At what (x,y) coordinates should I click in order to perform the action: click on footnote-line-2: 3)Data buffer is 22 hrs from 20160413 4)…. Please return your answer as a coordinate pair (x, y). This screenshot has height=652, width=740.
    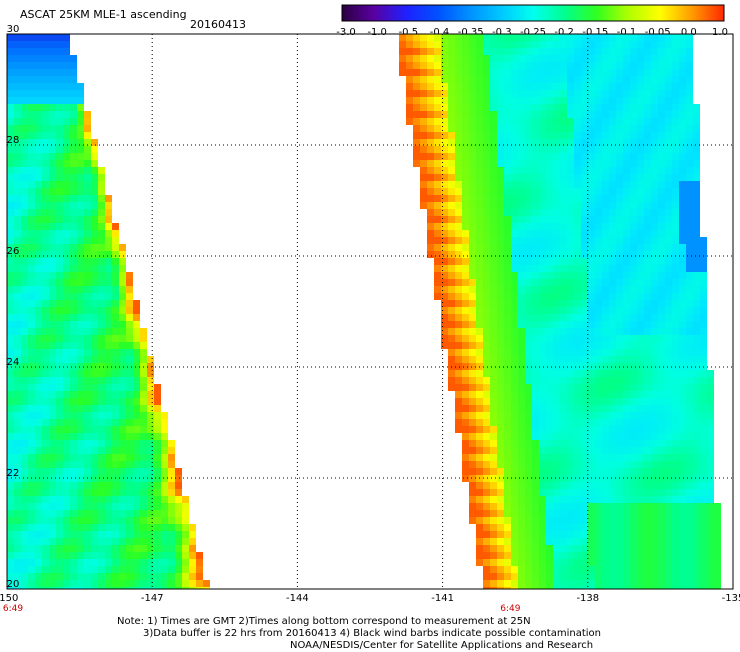
    Looking at the image, I should click on (372, 633).